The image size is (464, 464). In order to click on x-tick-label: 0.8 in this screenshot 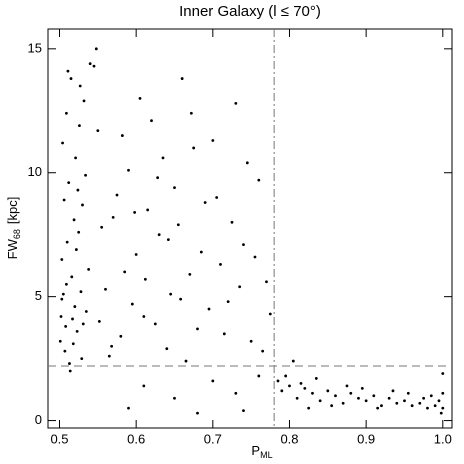, I will do `click(289, 438)`.